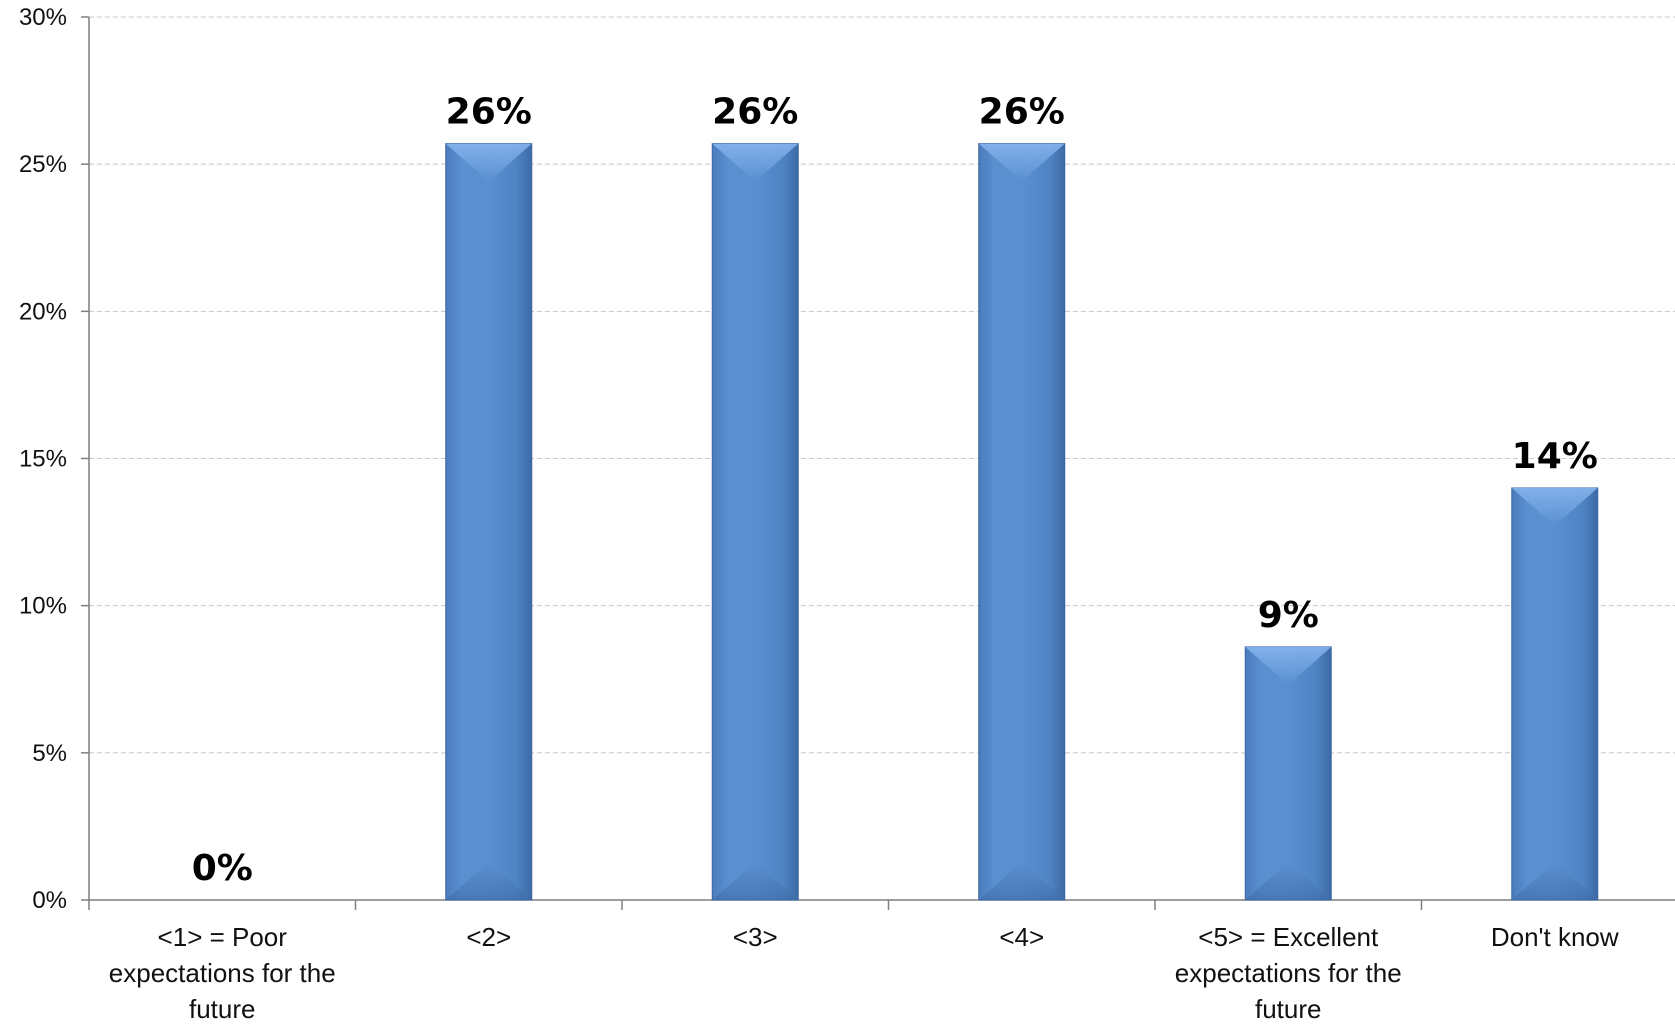 This screenshot has height=1032, width=1675. Describe the element at coordinates (1288, 615) in the screenshot. I see `data-label: 9%` at that location.